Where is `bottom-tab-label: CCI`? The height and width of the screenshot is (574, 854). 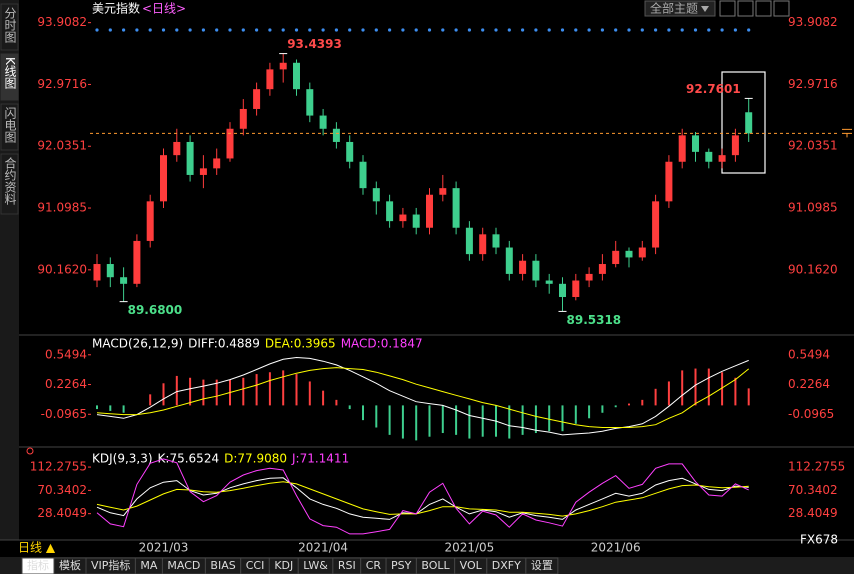
bottom-tab-label: CCI is located at coordinates (255, 565).